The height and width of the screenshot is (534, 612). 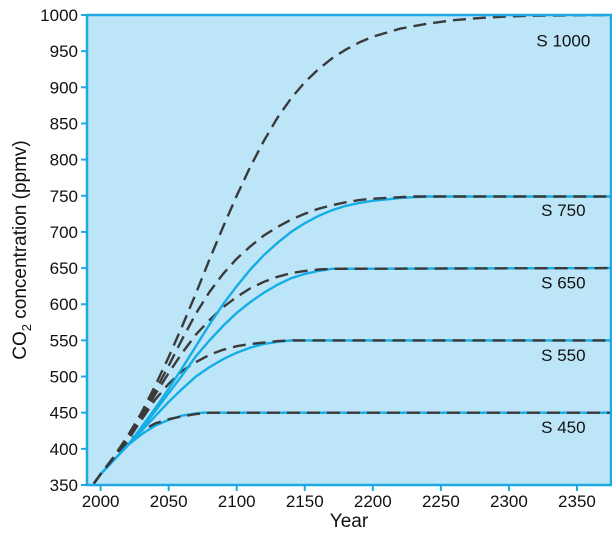 I want to click on x-tick-label: 2300, so click(x=509, y=501).